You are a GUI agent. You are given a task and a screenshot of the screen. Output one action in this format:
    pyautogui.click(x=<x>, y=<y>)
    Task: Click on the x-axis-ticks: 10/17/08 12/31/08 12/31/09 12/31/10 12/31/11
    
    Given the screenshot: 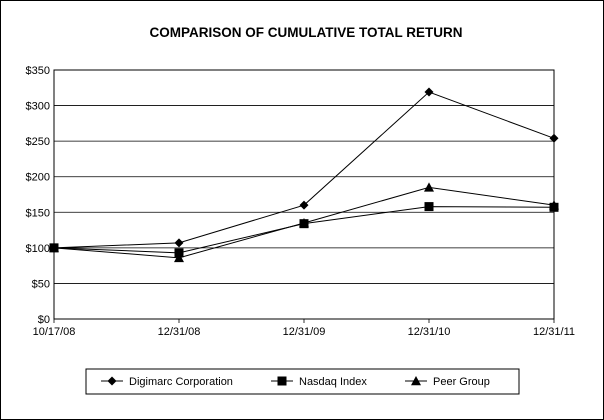 What is the action you would take?
    pyautogui.click(x=304, y=328)
    